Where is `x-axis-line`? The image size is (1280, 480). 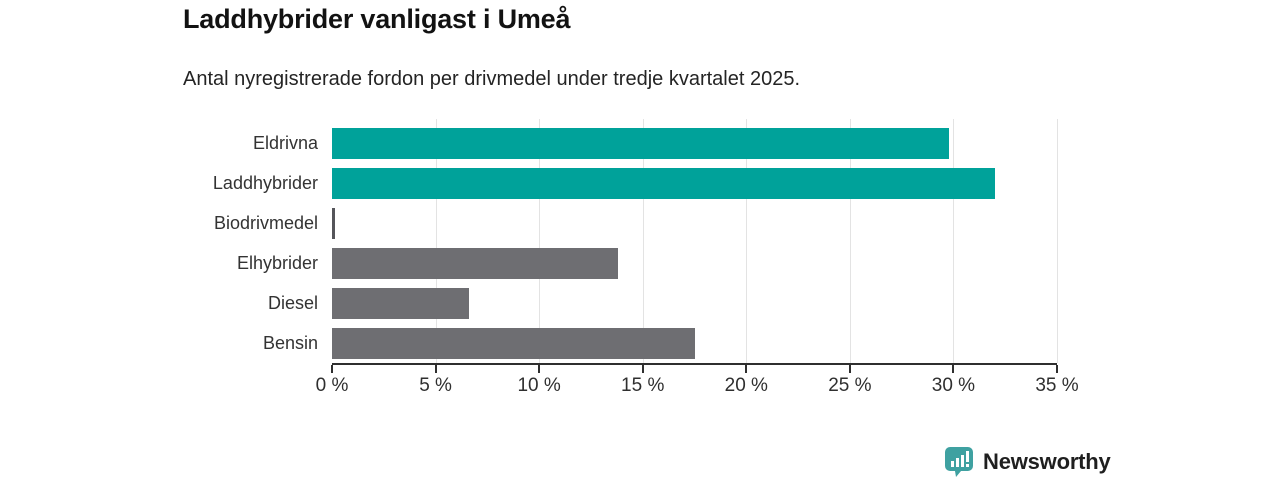
x-axis-line is located at coordinates (694, 364).